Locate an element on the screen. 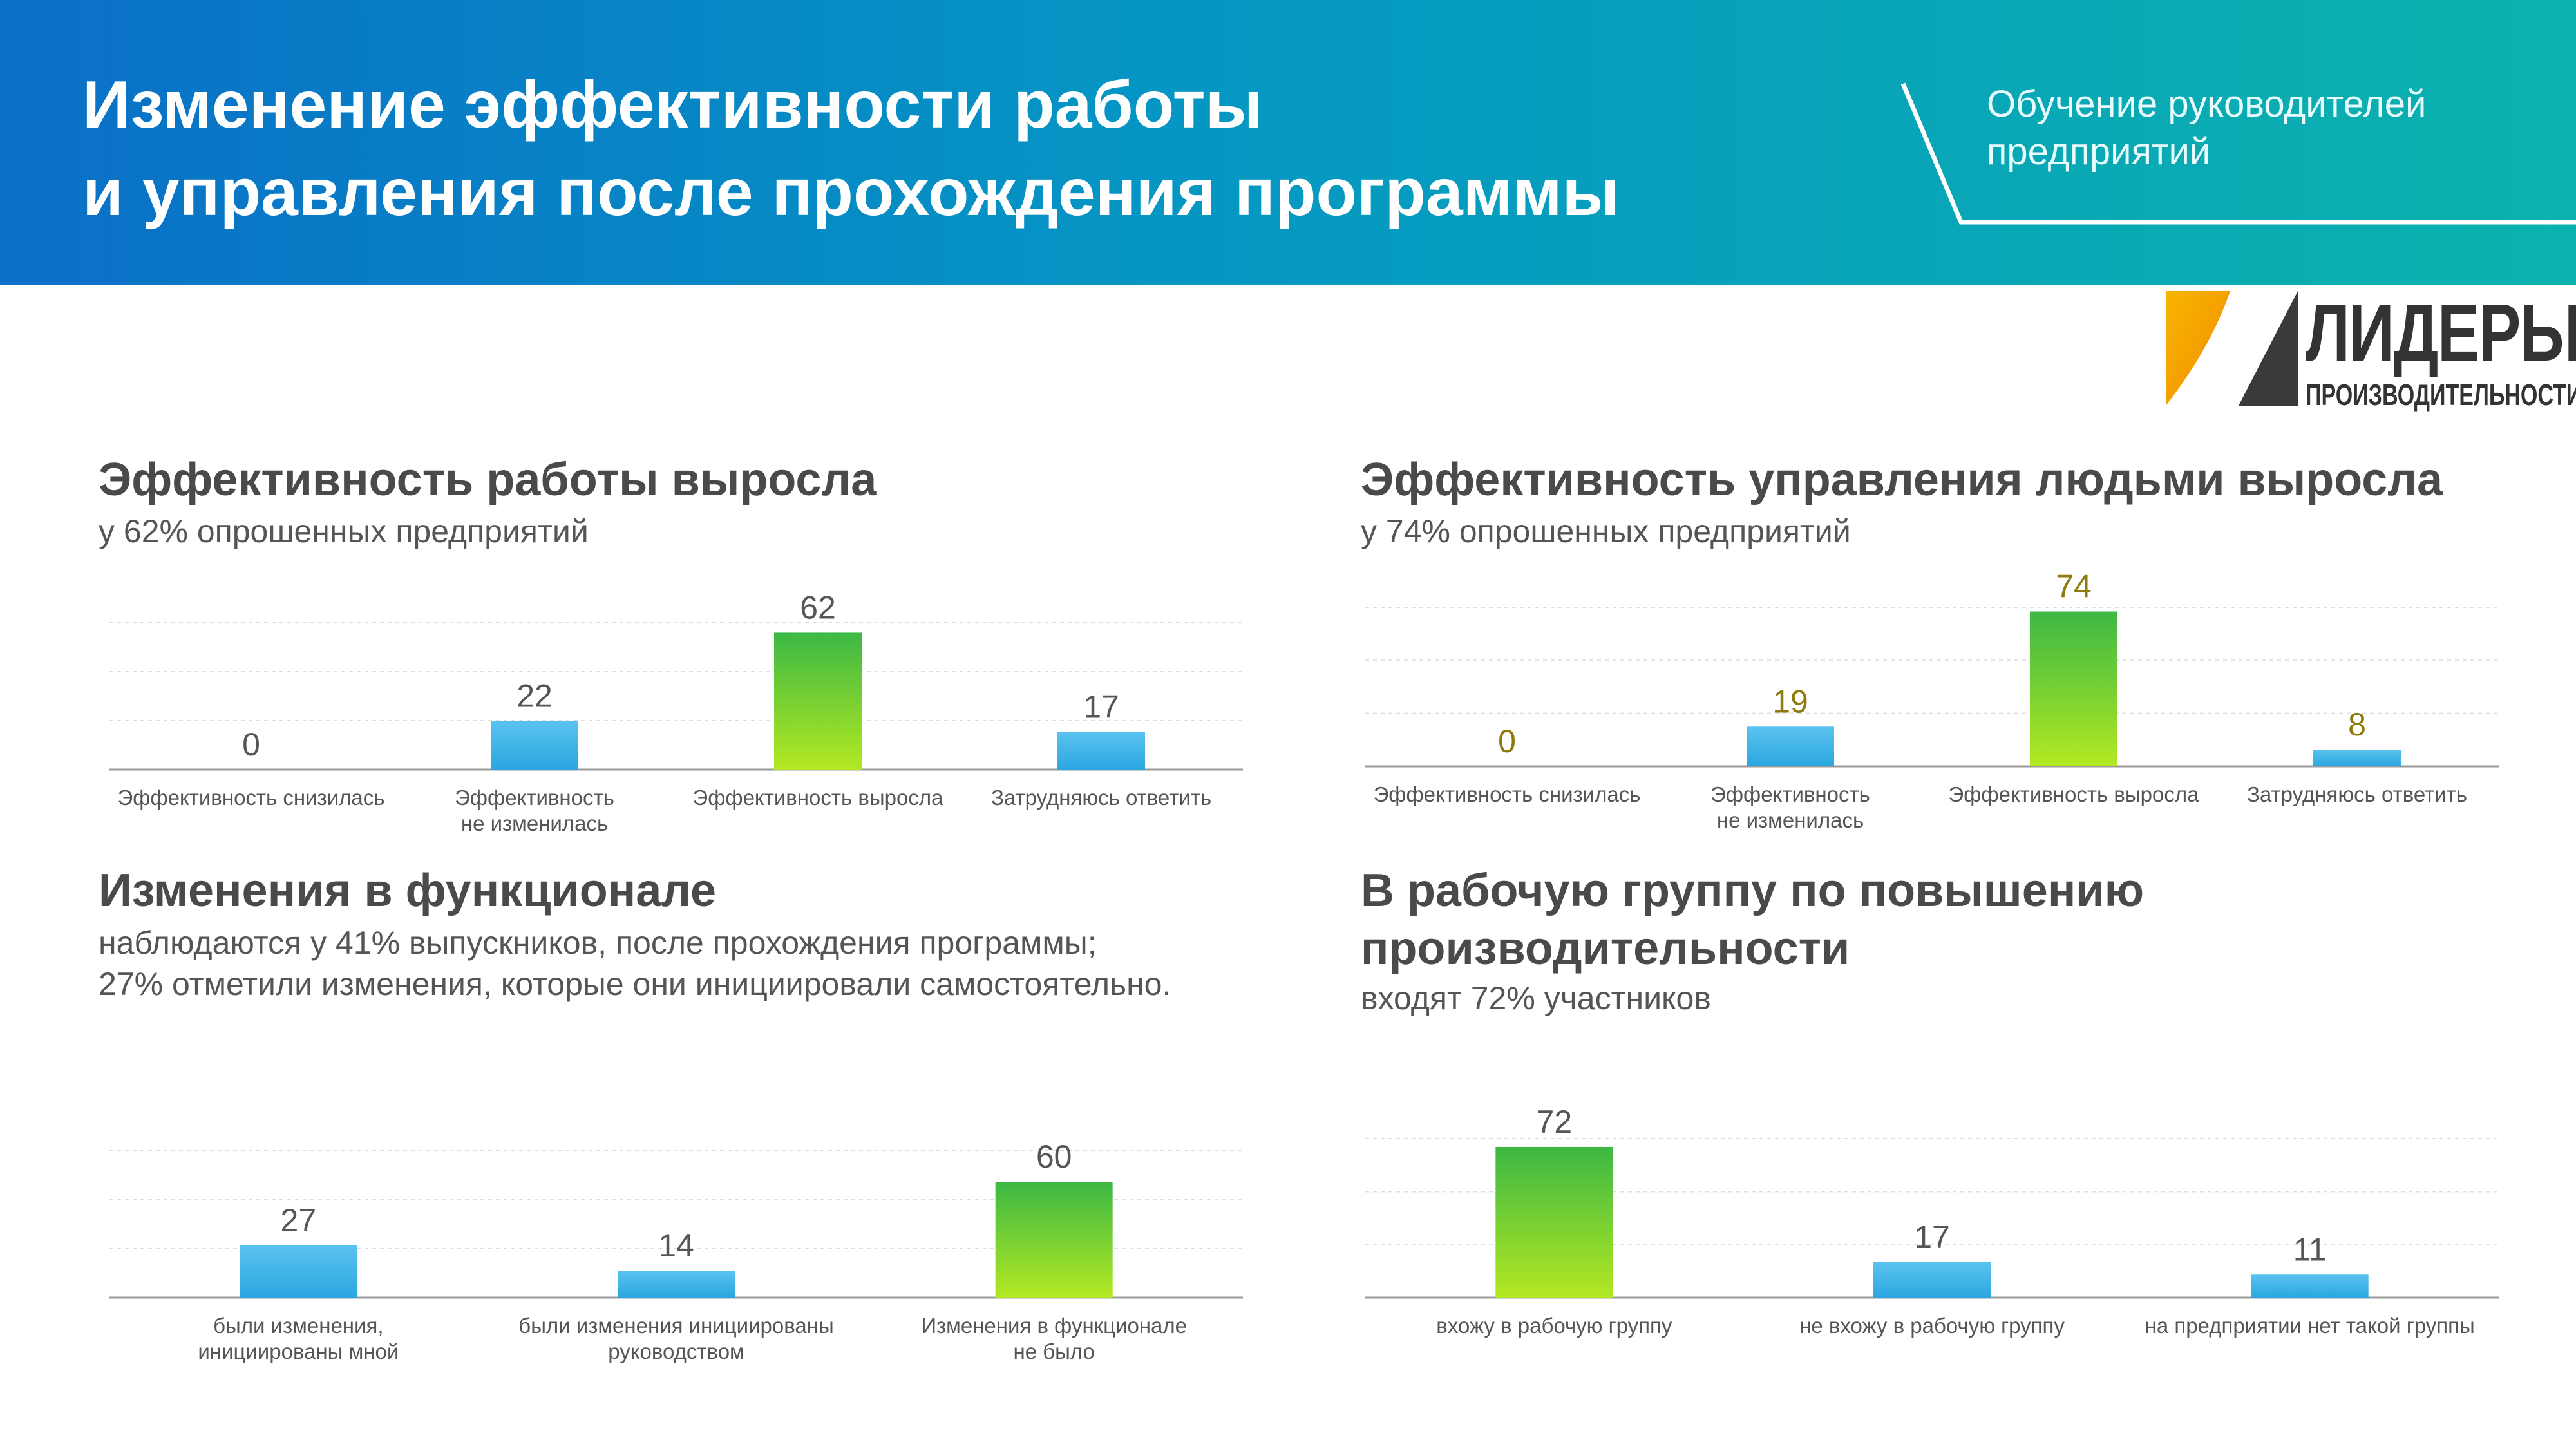 The width and height of the screenshot is (2576, 1449). data-label: 19 is located at coordinates (1790, 701).